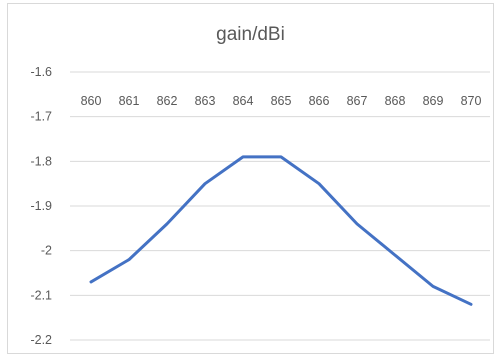 The width and height of the screenshot is (501, 364). What do you see at coordinates (243, 101) in the screenshot?
I see `x-tick-label-4: 864` at bounding box center [243, 101].